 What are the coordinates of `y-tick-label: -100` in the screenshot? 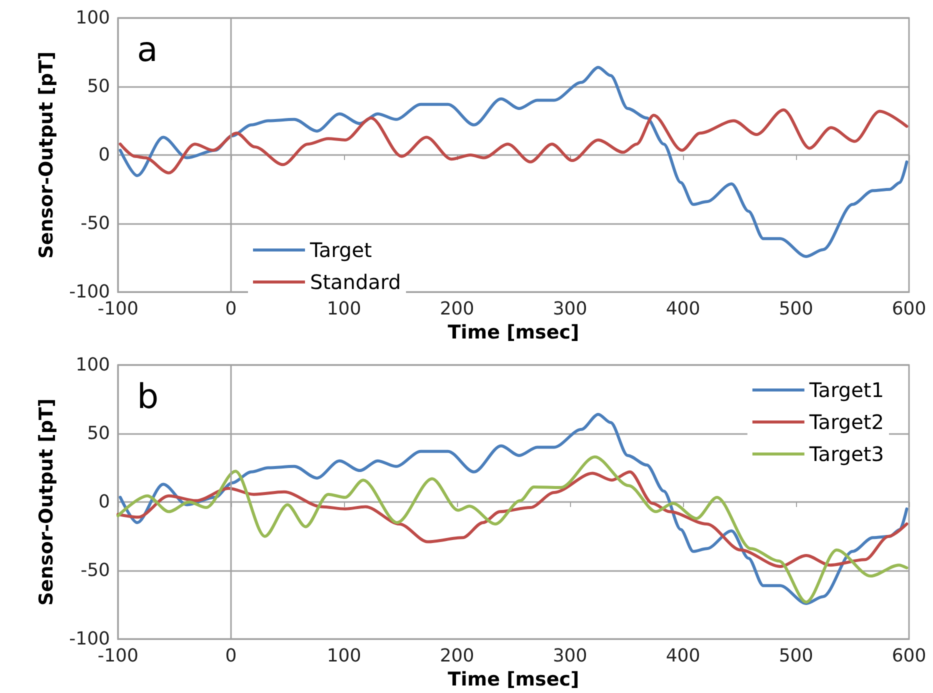 It's located at (89, 639).